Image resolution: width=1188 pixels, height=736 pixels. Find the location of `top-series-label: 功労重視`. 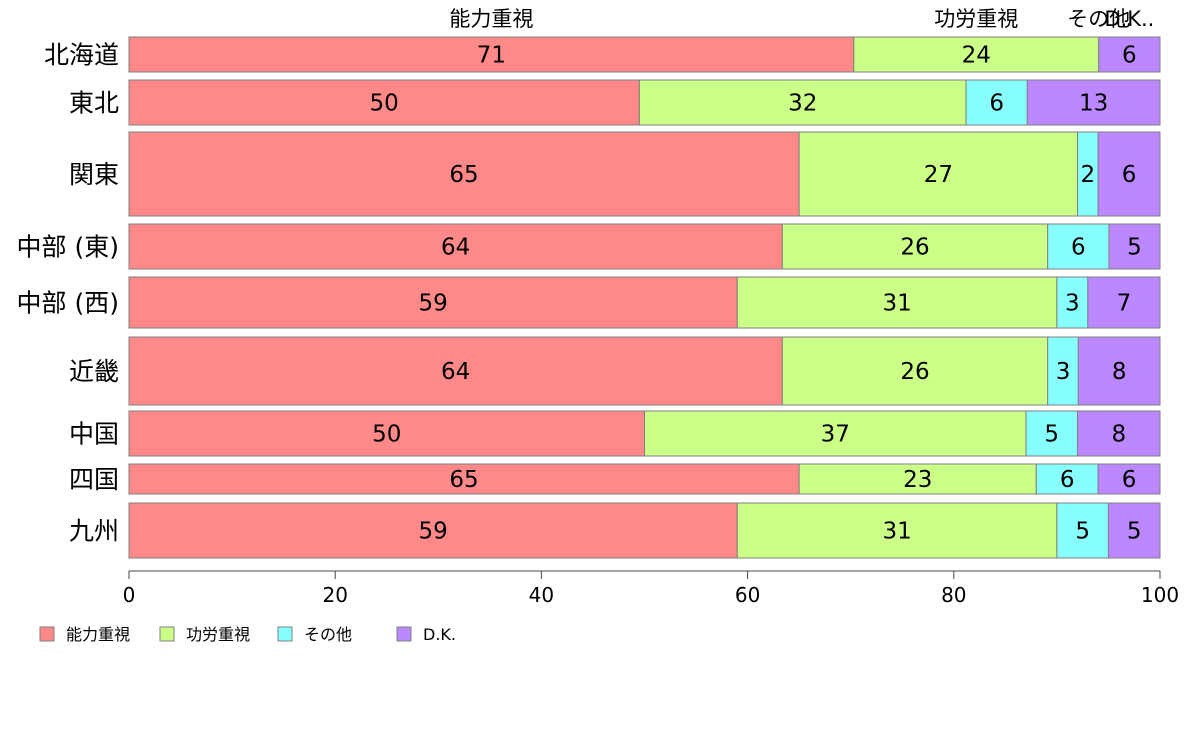

top-series-label: 功労重視 is located at coordinates (976, 19).